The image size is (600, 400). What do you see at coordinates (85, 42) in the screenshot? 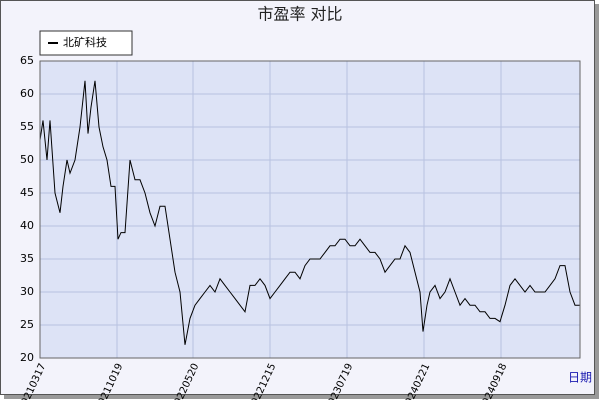
I see `legend-label: 北矿科技` at bounding box center [85, 42].